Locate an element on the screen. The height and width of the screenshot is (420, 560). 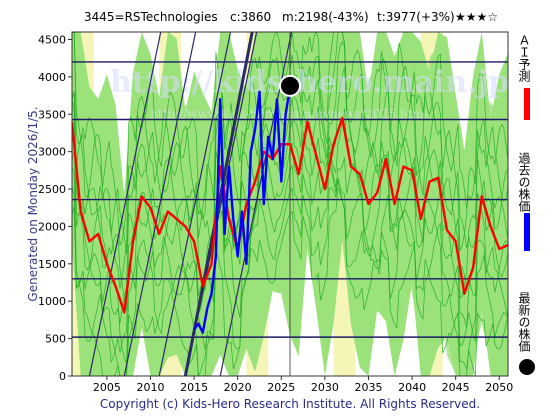
latest-price-marker is located at coordinates (290, 85).